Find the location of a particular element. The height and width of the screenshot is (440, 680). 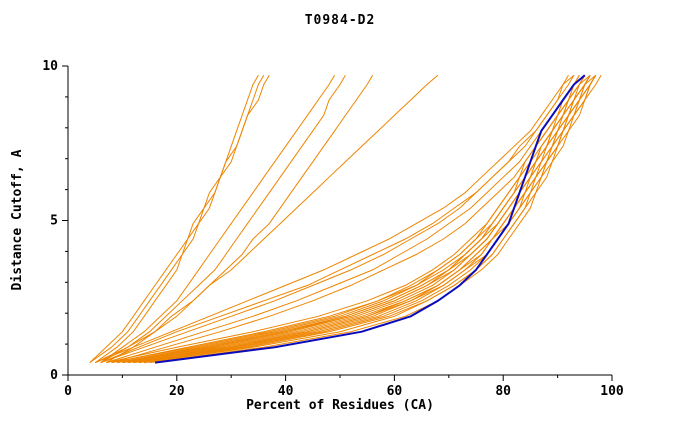

x-tick-label: 40 is located at coordinates (286, 391).